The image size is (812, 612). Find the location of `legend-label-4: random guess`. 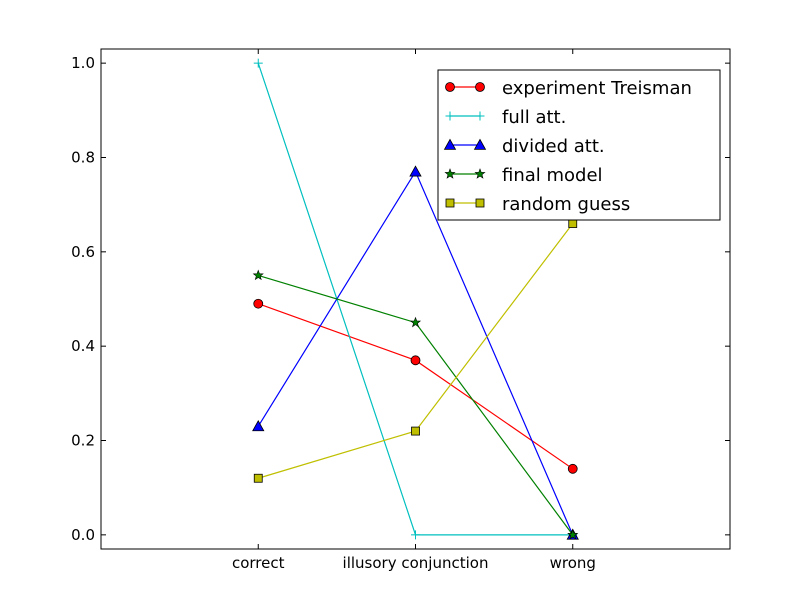

legend-label-4: random guess is located at coordinates (566, 204).